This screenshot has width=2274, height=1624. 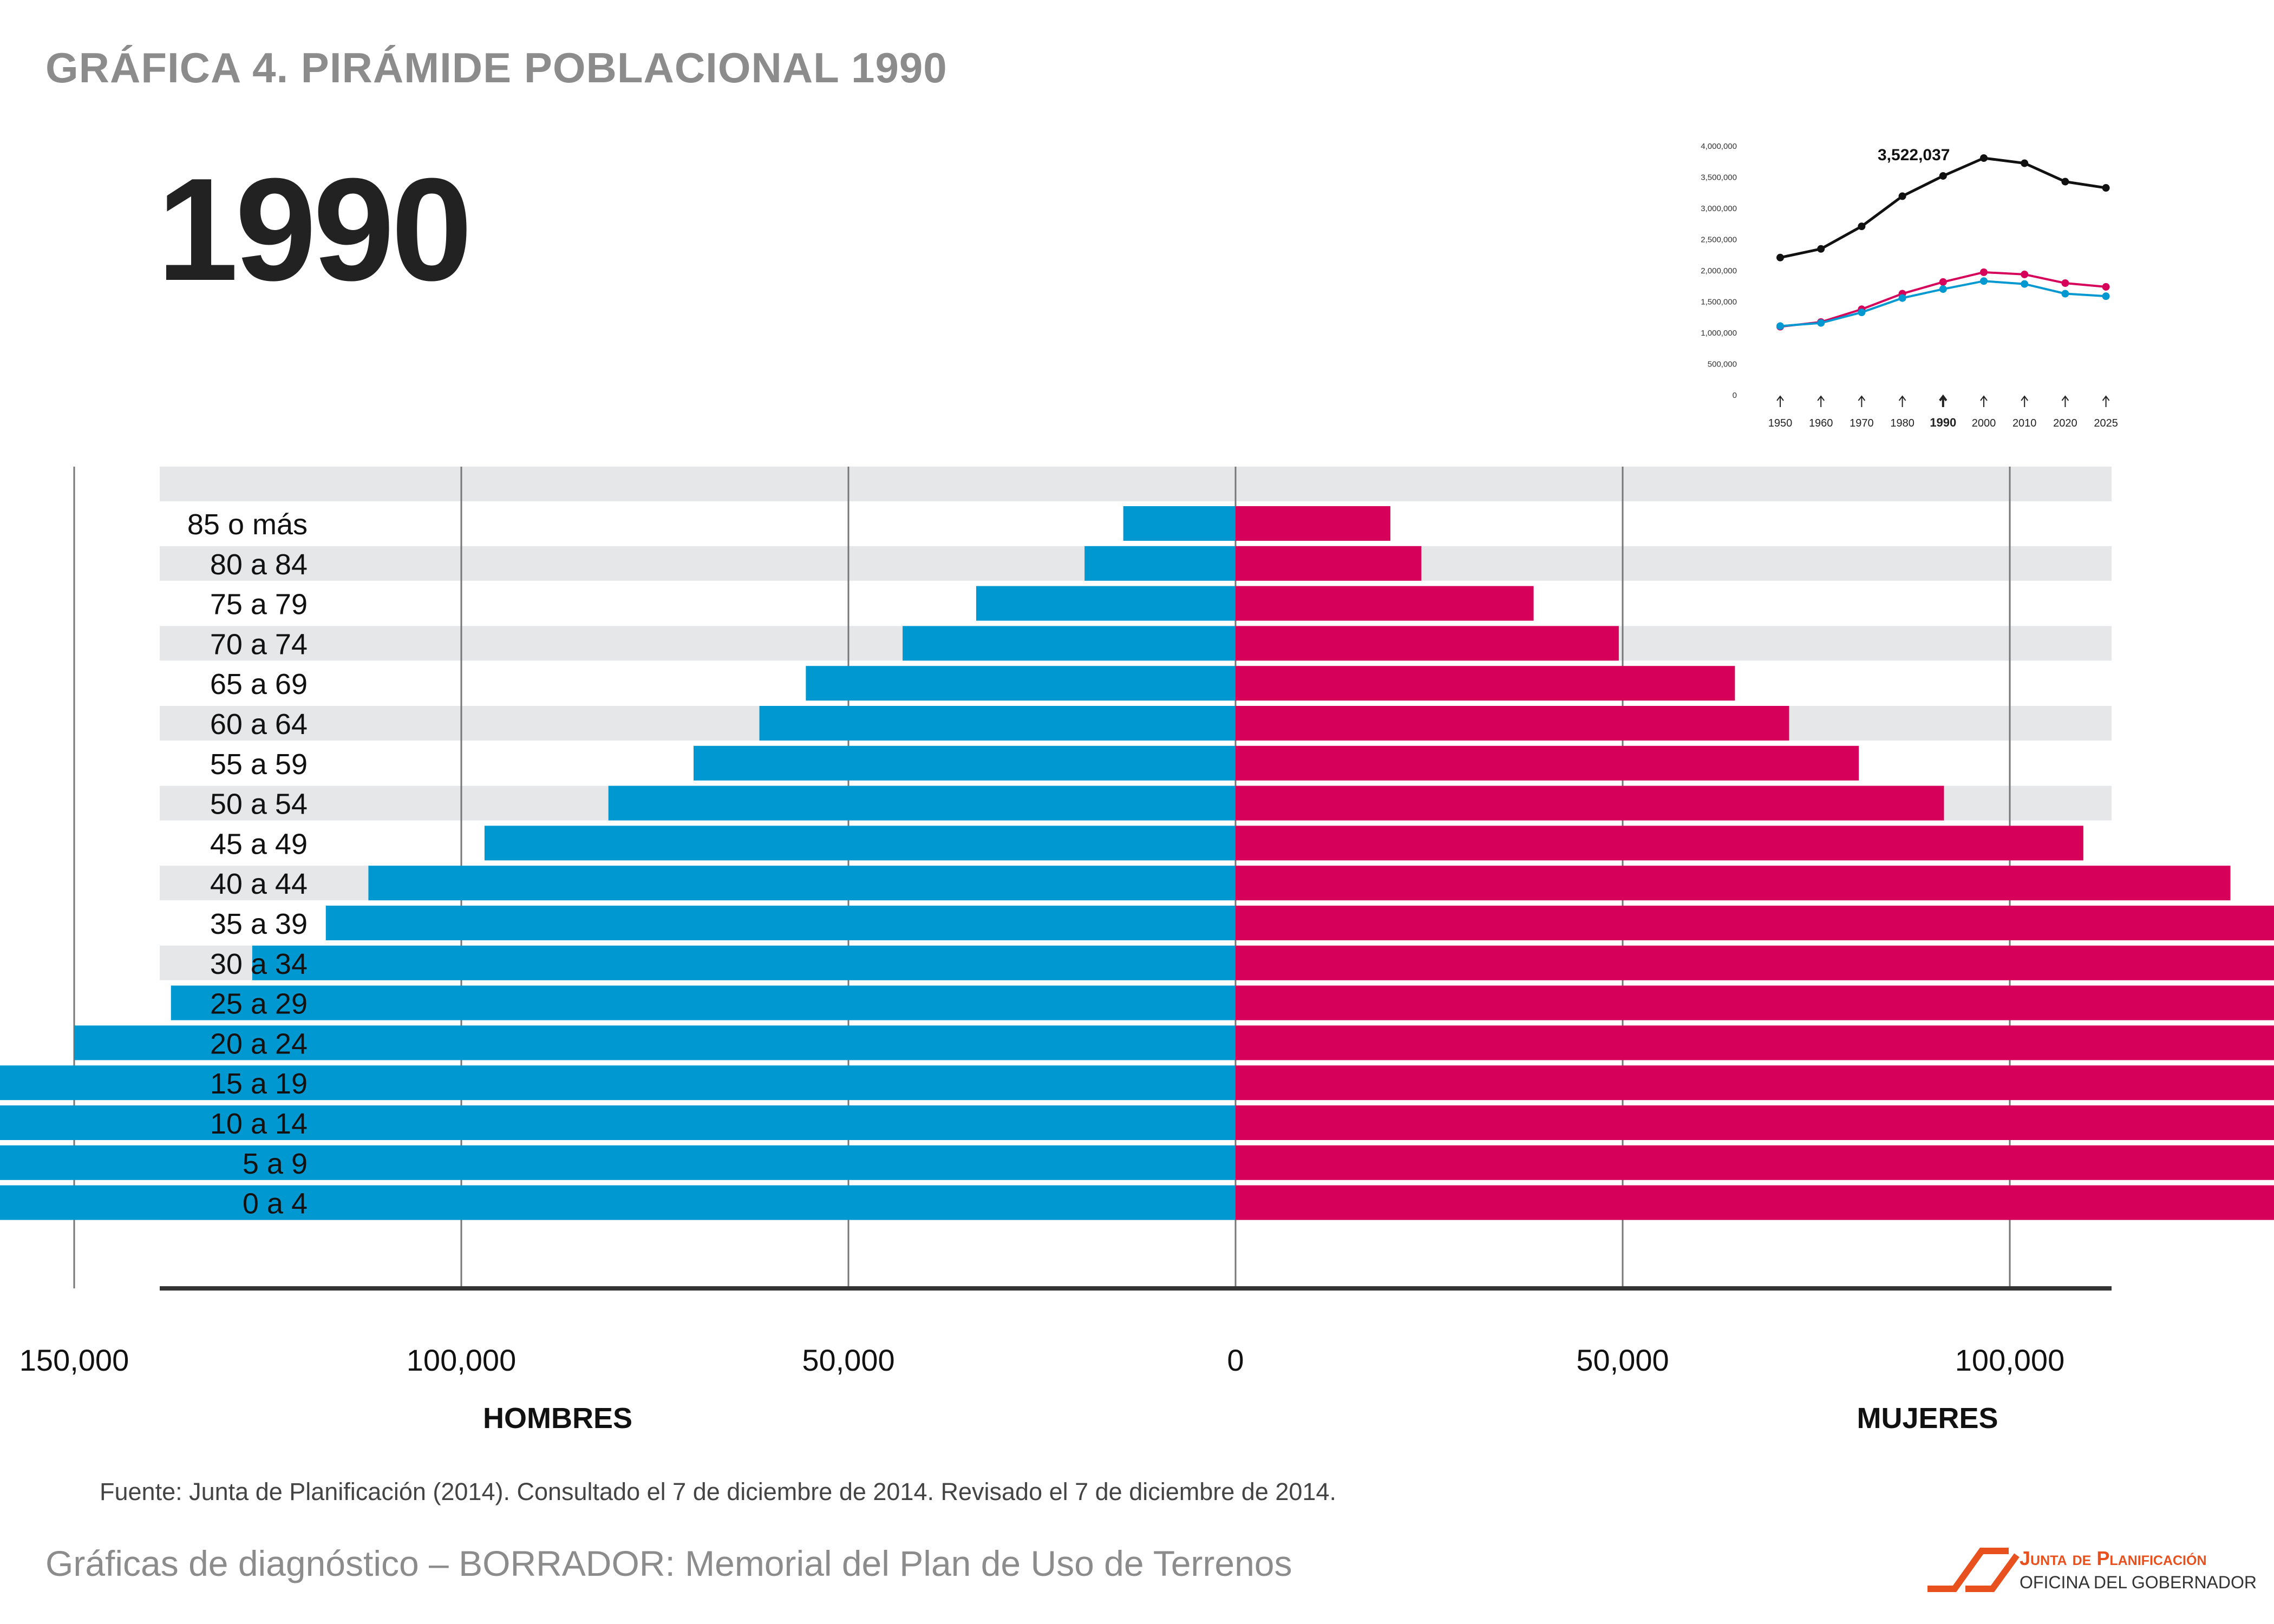 I want to click on logo-mark-icon, so click(x=1968, y=1570).